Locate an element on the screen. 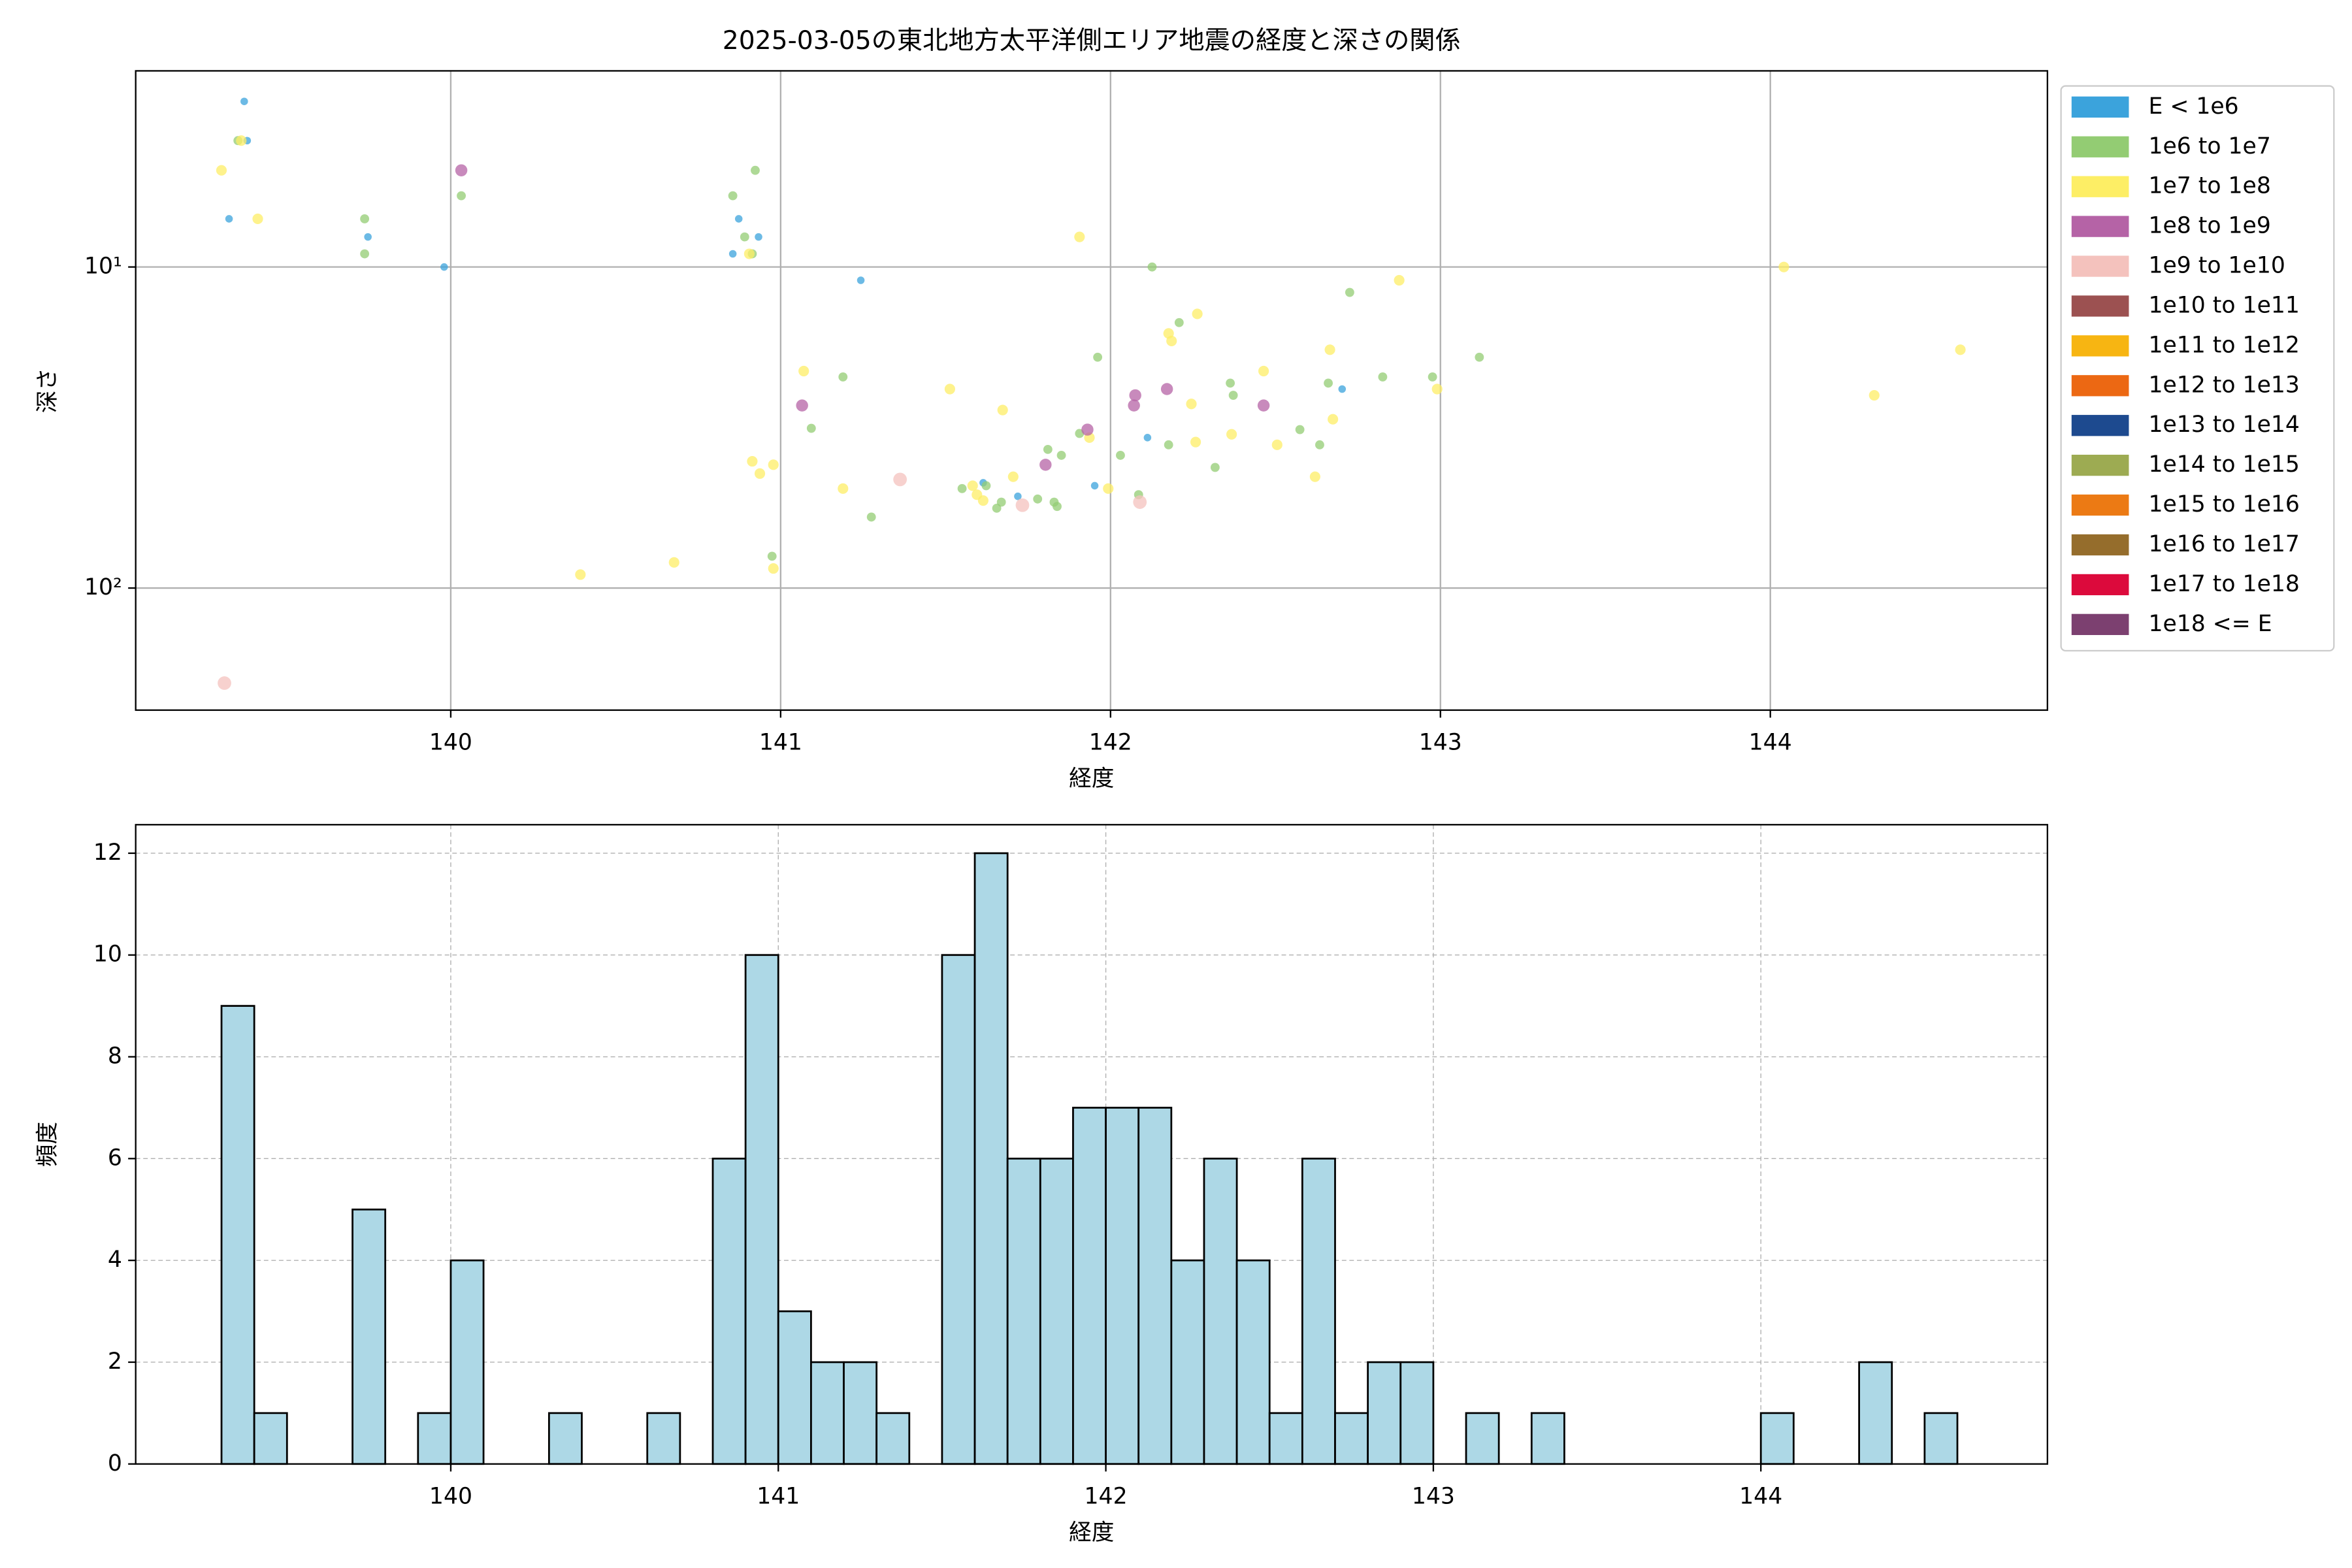 The image size is (2352, 1568). x-axis-label: 経度 is located at coordinates (1091, 1533).